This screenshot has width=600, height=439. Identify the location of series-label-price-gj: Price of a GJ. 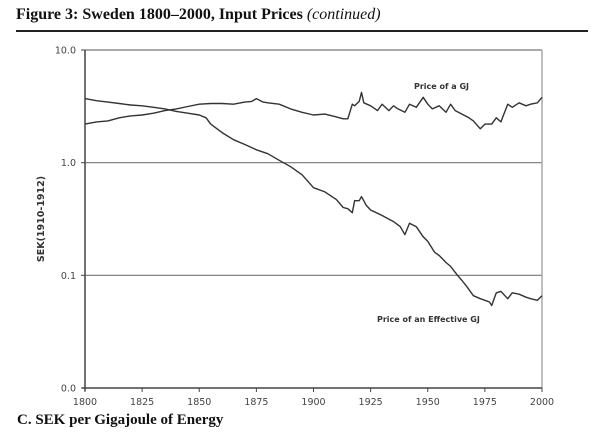
(441, 86).